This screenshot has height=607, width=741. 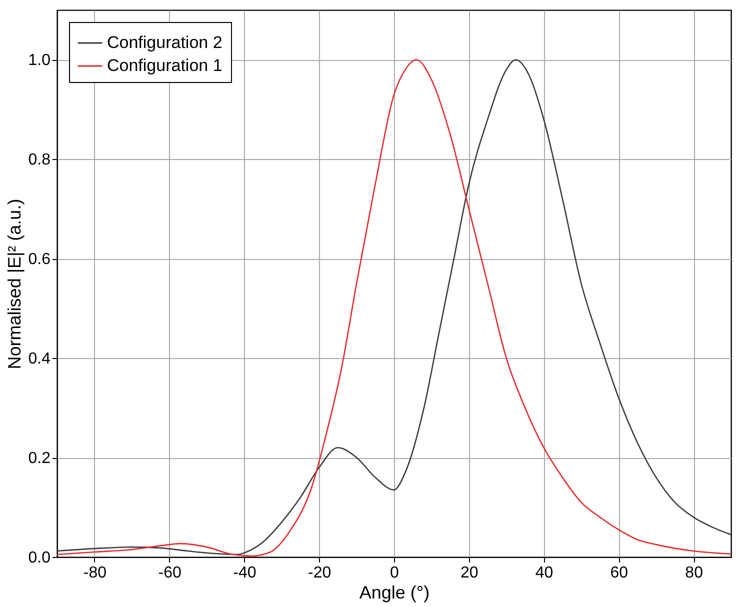 I want to click on x-axis-title: Angle (°), so click(x=394, y=592).